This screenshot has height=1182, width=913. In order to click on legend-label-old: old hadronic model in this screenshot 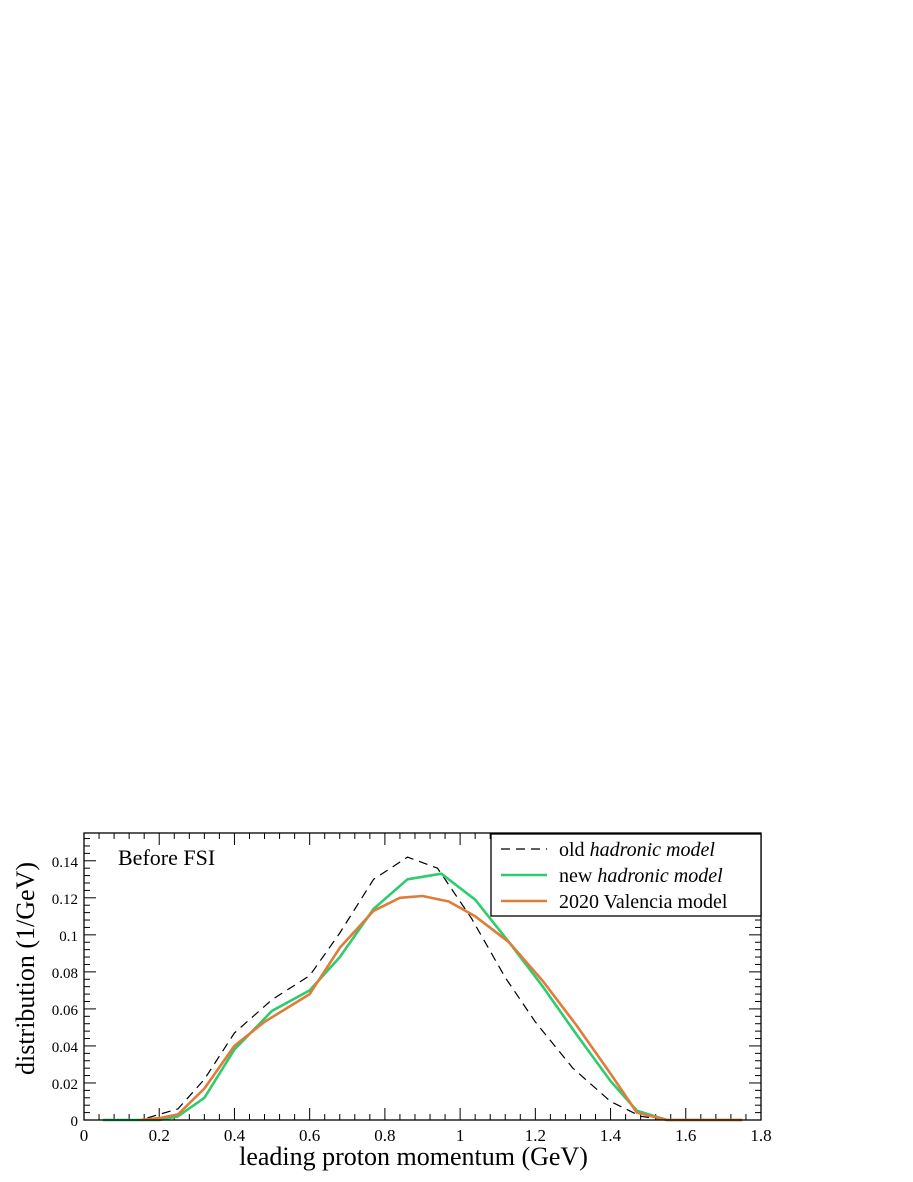, I will do `click(637, 850)`.